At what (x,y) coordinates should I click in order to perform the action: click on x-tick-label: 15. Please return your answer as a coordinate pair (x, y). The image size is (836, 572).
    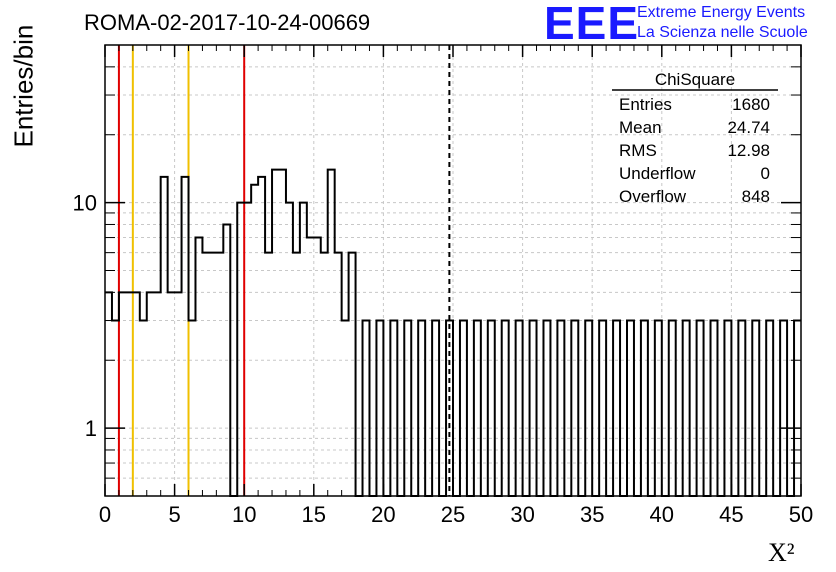
    Looking at the image, I should click on (314, 514).